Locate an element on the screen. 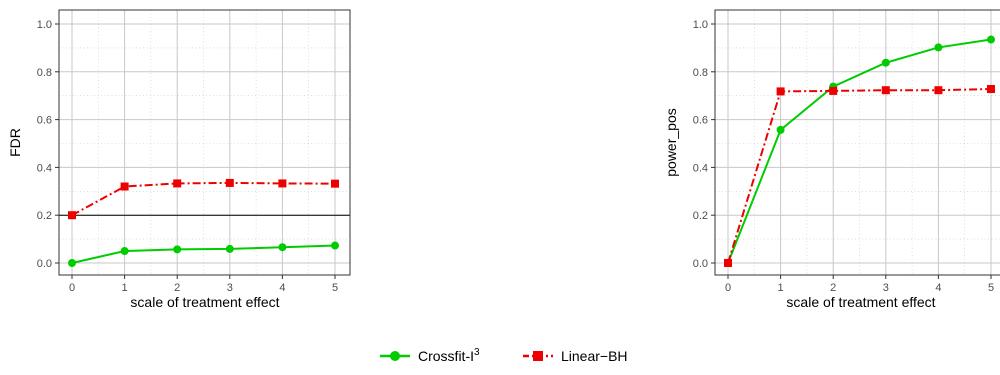 The height and width of the screenshot is (375, 1000). legend-item-linearbh: Linear−BH is located at coordinates (575, 356).